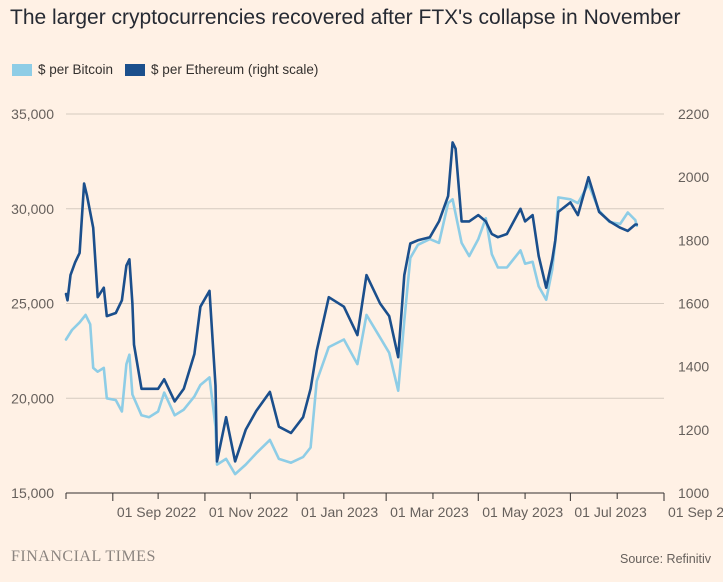 This screenshot has width=723, height=582. I want to click on y-left-tick-label: 15,000, so click(32, 493).